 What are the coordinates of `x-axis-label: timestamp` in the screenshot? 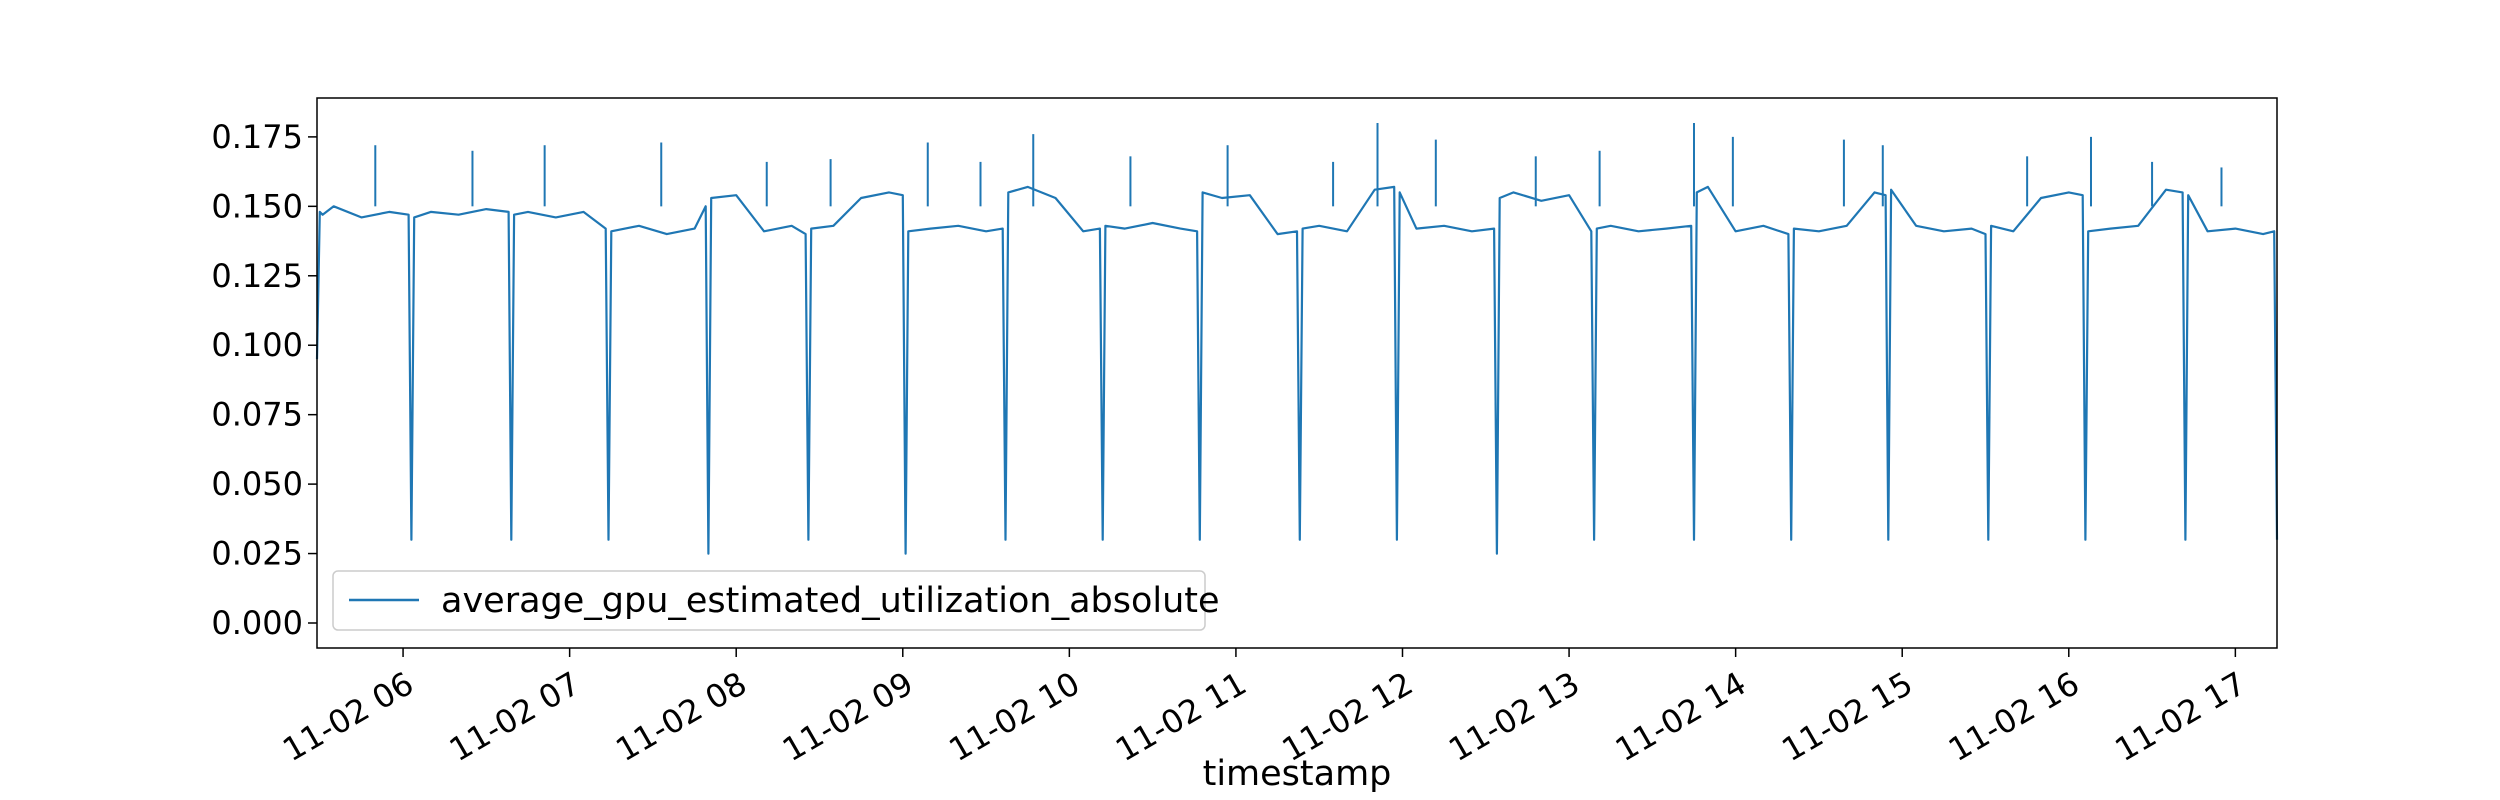 It's located at (1297, 774).